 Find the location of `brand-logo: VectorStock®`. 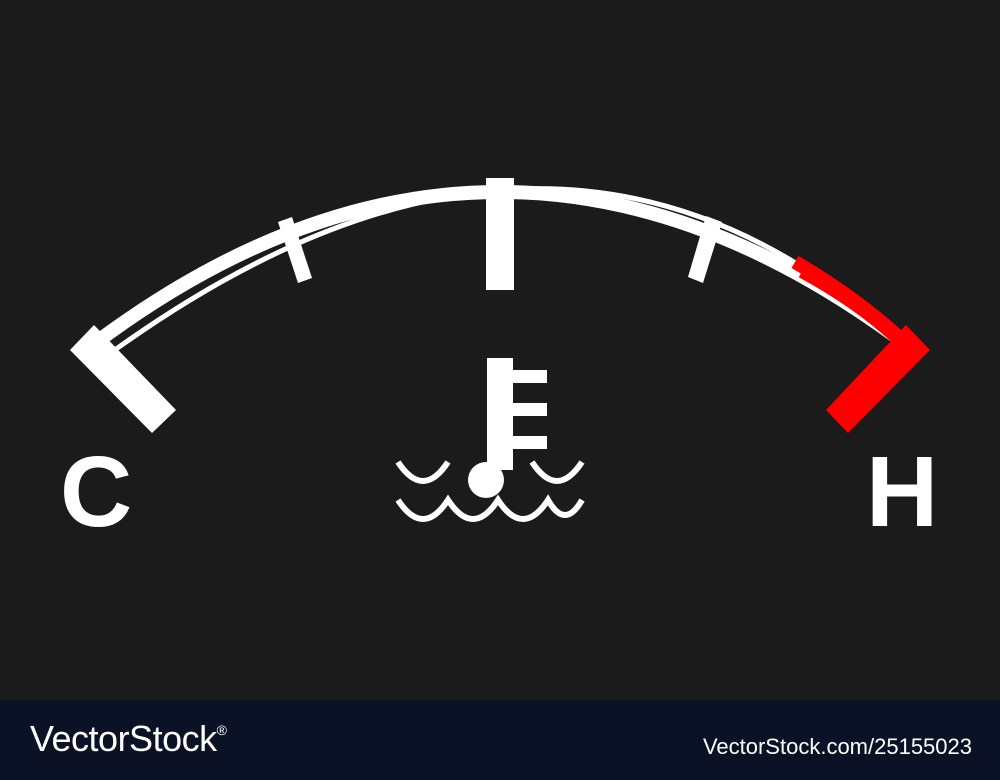

brand-logo: VectorStock® is located at coordinates (128, 739).